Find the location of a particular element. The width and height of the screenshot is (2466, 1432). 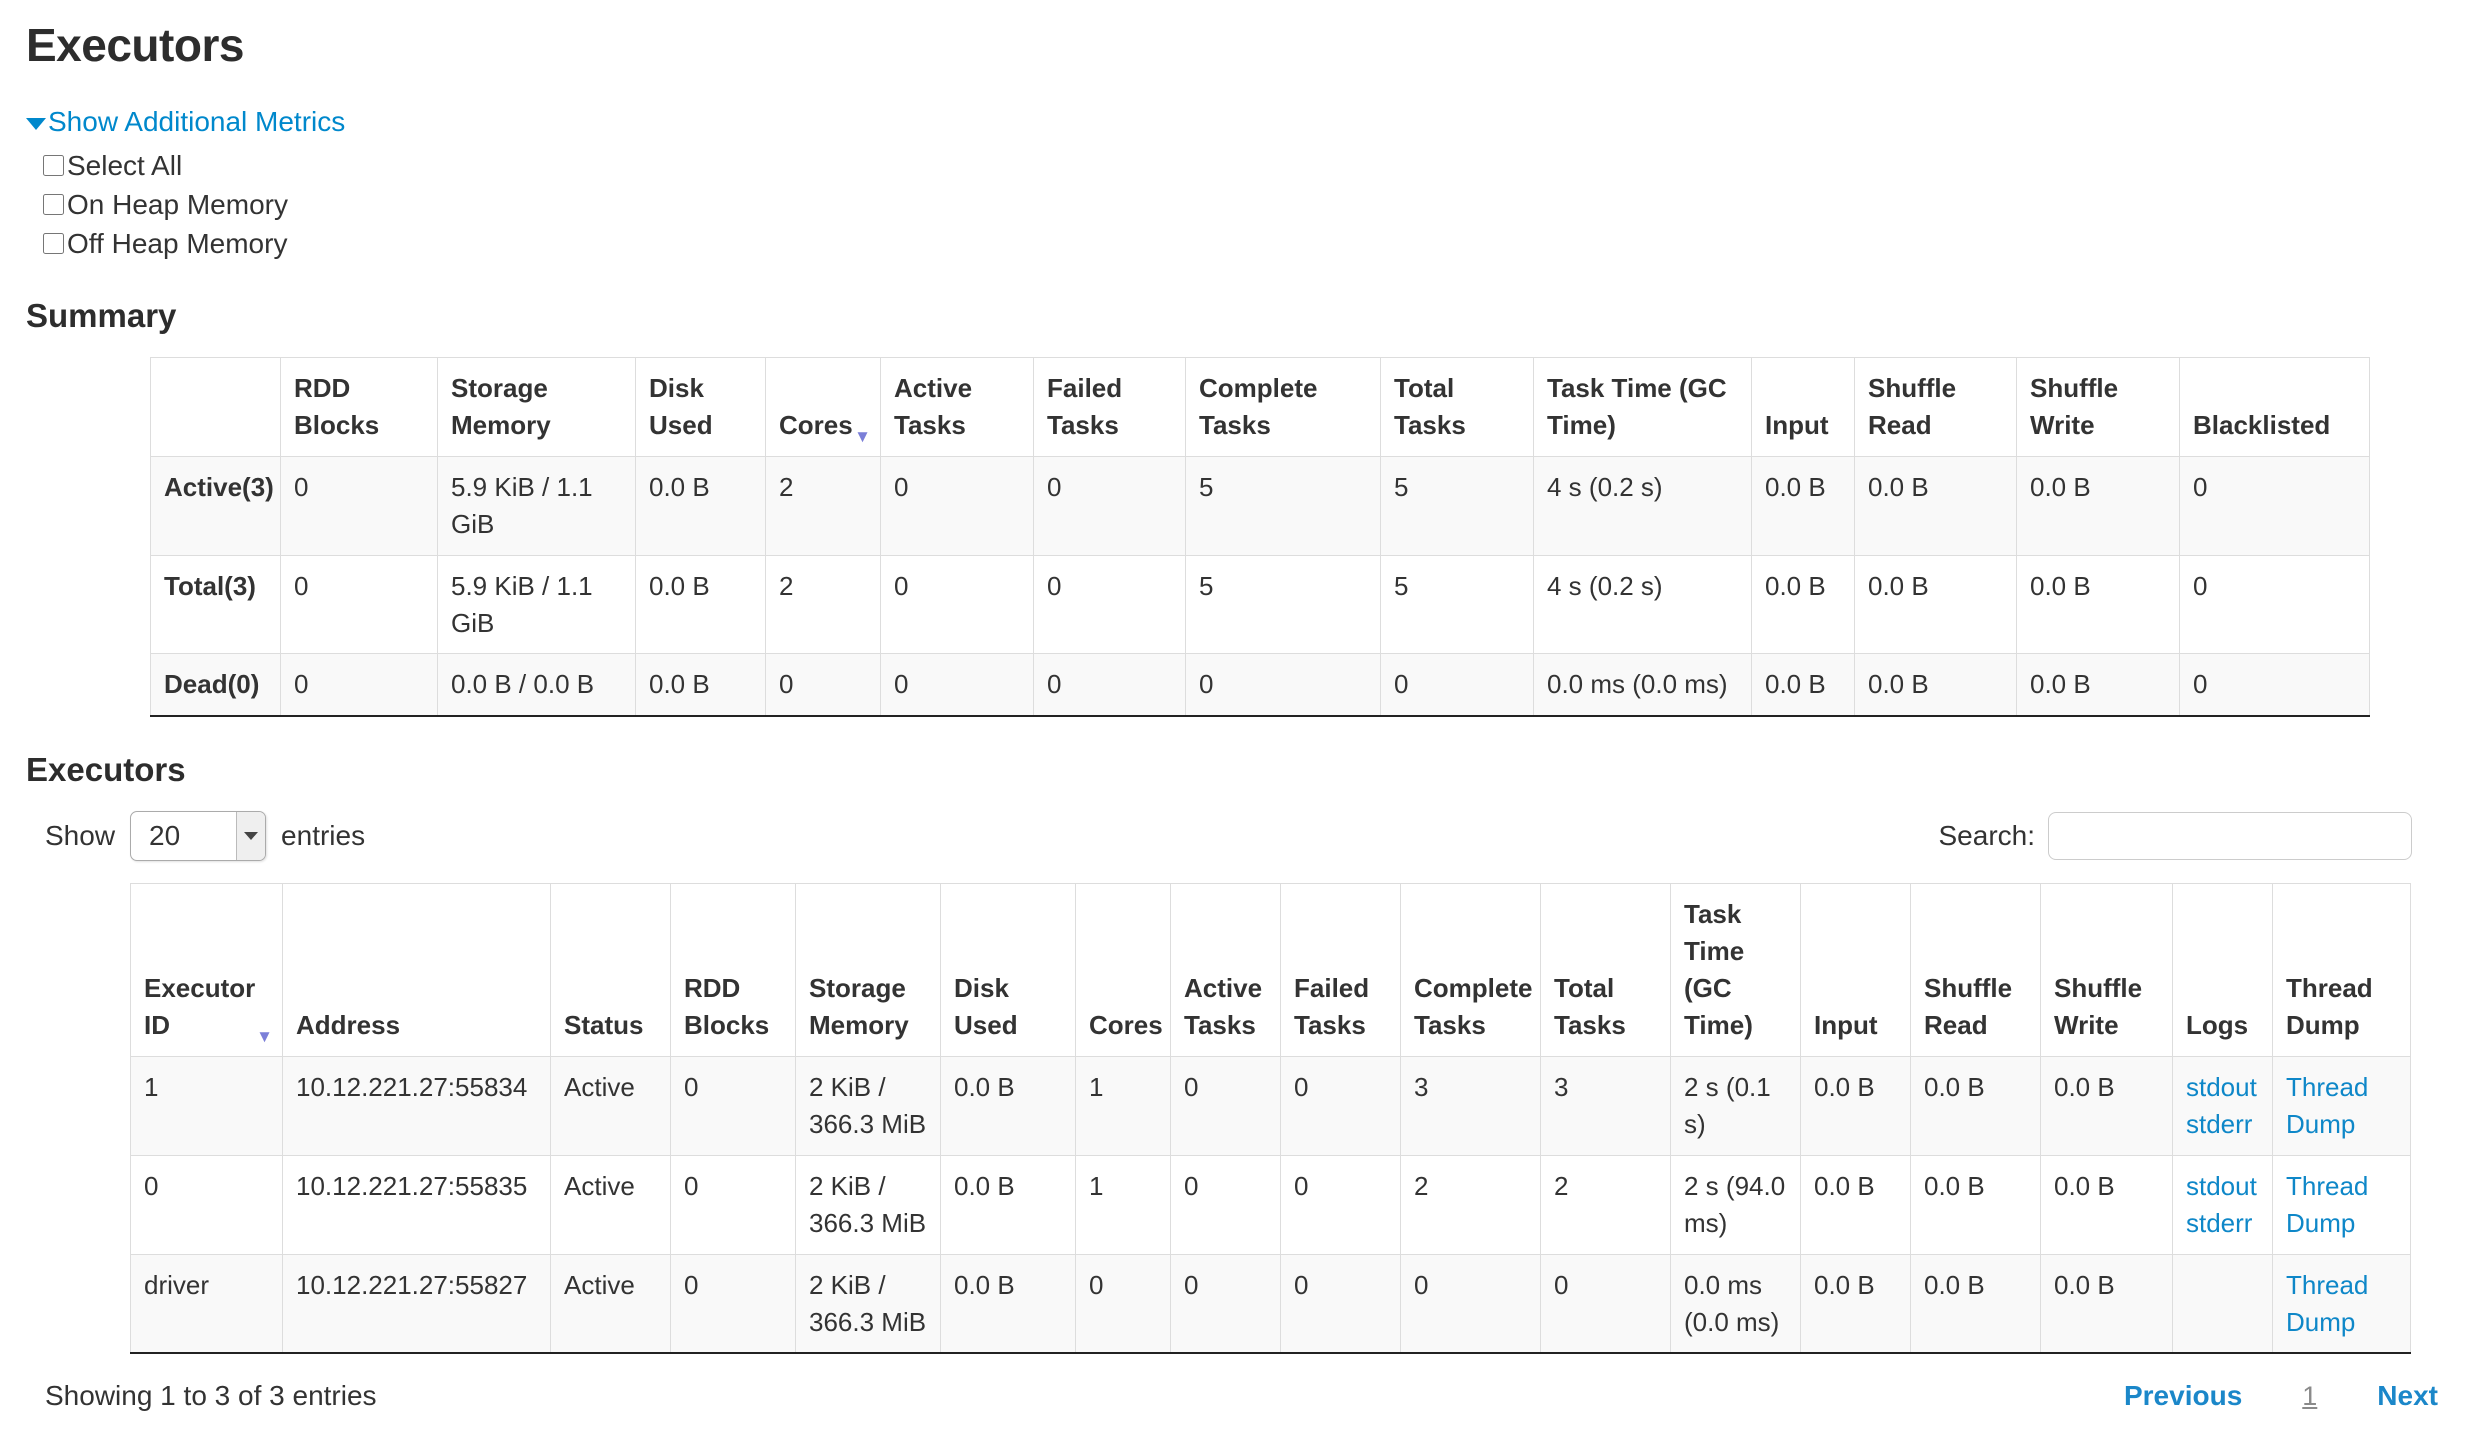

cell-complete-tasks: 3 is located at coordinates (1470, 1105).